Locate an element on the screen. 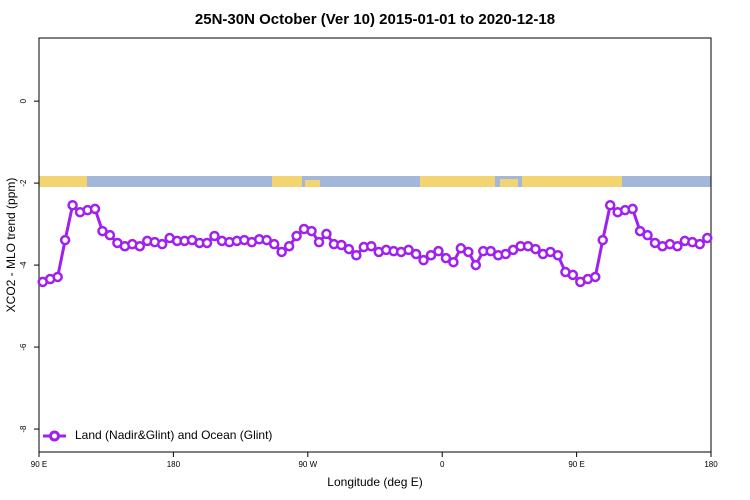  x-tick-label: 90 W is located at coordinates (307, 464).